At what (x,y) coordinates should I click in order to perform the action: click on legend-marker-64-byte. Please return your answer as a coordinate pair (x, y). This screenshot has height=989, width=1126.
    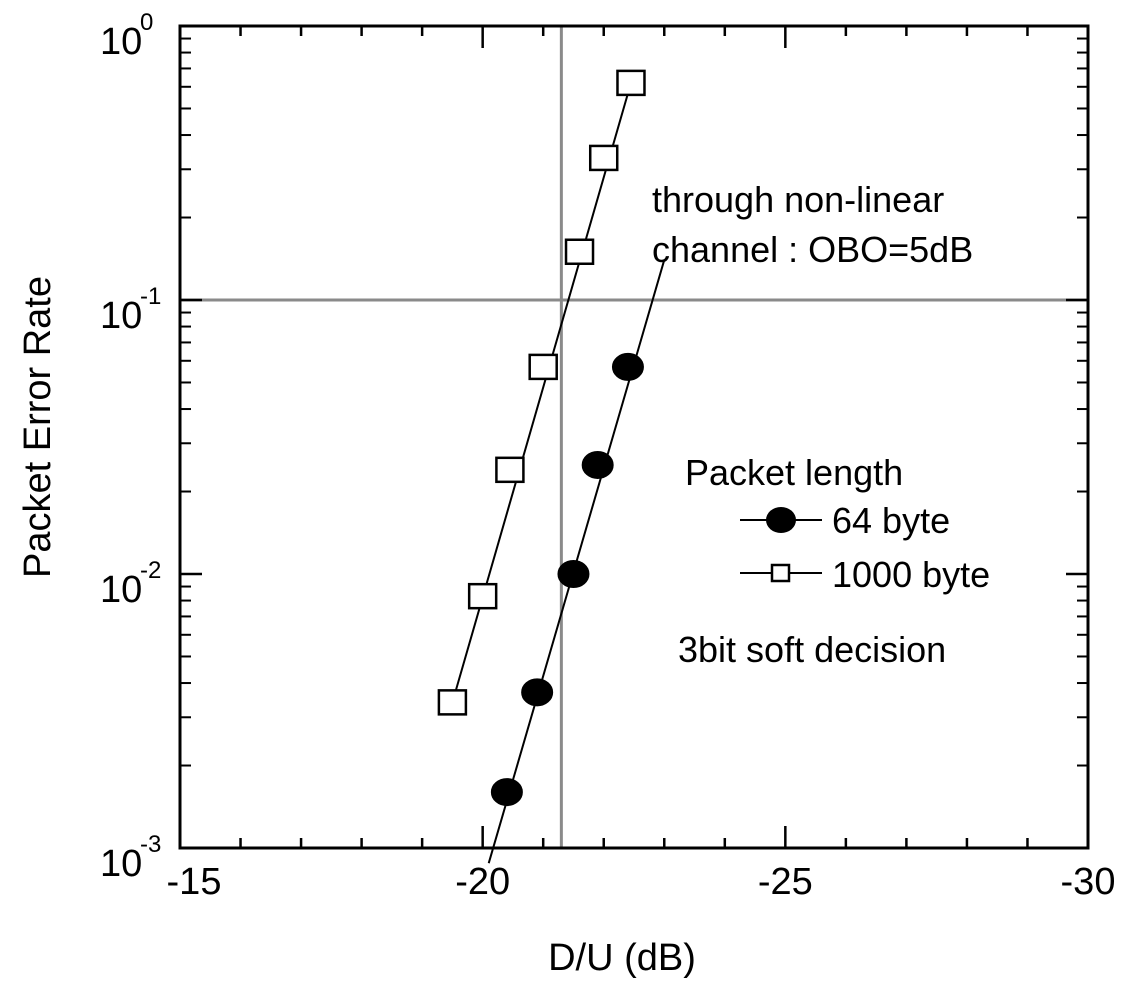
    Looking at the image, I should click on (781, 520).